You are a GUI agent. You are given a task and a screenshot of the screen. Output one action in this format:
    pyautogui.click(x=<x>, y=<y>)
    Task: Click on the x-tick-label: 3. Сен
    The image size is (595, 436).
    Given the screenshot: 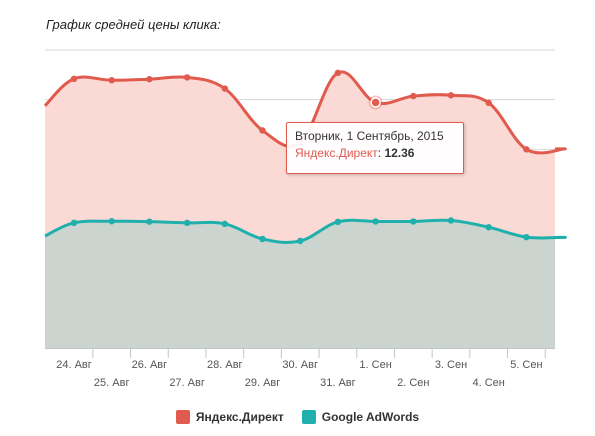 What is the action you would take?
    pyautogui.click(x=451, y=365)
    